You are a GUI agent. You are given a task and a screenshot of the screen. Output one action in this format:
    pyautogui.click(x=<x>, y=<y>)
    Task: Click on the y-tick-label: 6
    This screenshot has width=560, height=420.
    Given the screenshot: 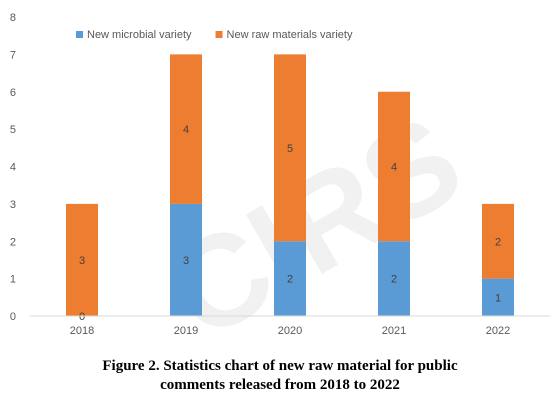 What is the action you would take?
    pyautogui.click(x=13, y=93)
    